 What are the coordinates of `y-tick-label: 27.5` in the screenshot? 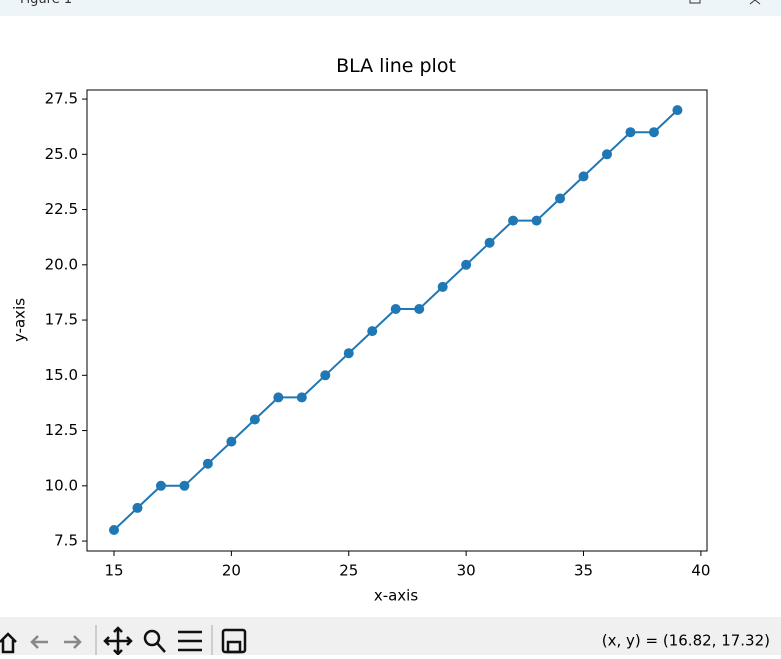 It's located at (61, 99).